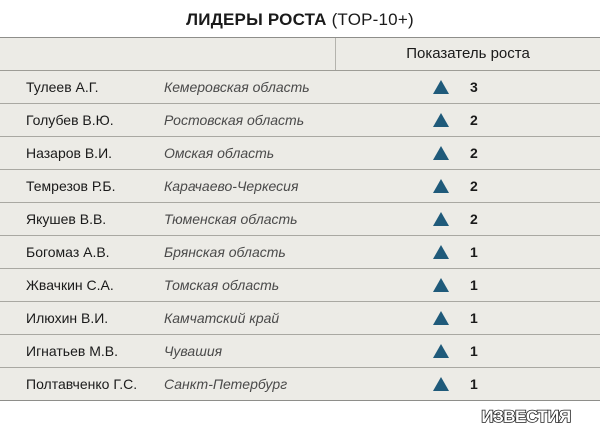  I want to click on table-row: Богомаз А.В. Брянская область 1, so click(300, 252).